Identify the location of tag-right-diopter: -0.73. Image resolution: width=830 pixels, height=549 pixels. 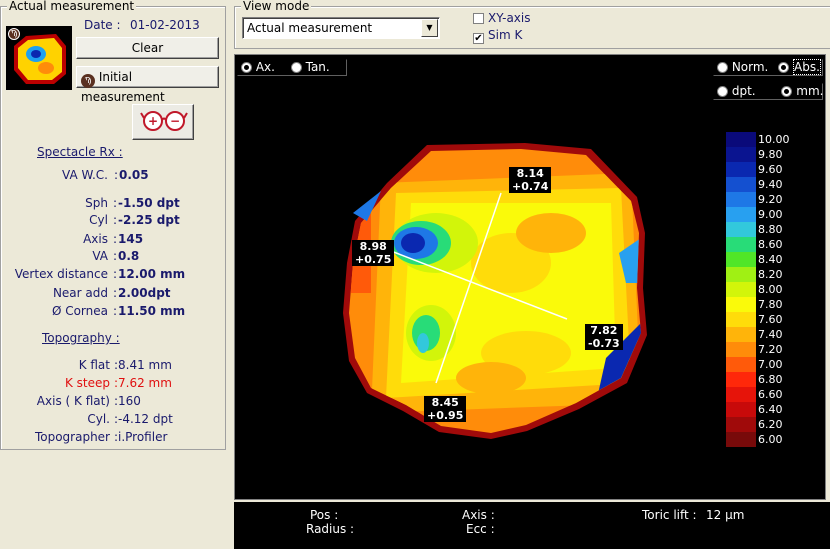
(604, 343).